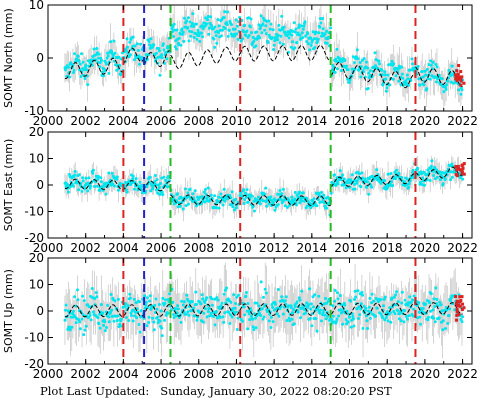  I want to click on observation-points, so click(264, 188).